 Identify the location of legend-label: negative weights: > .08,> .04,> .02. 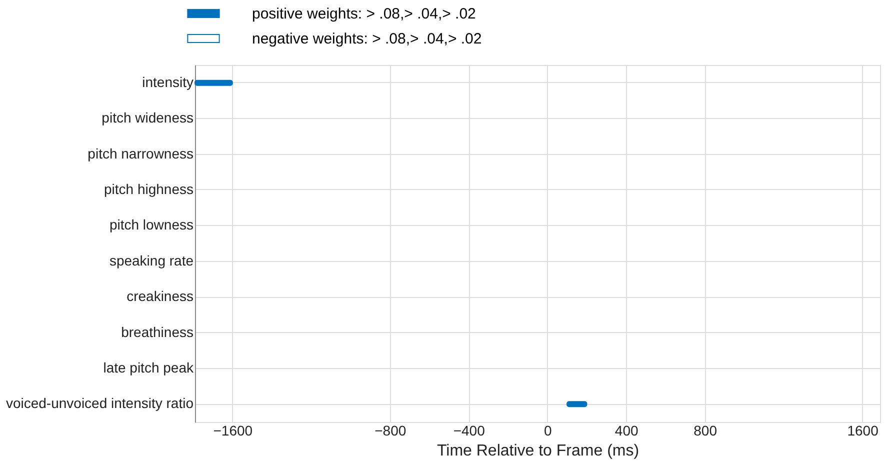
(367, 39).